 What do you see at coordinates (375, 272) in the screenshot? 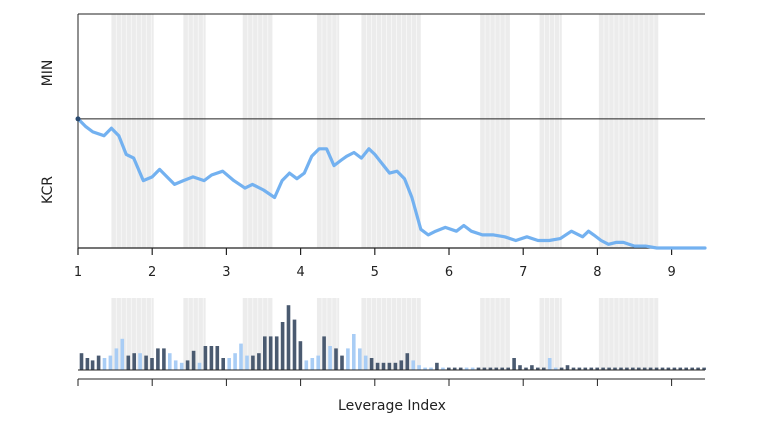
I see `x-tick-labels: 1 2 3 4 5 6 7 8 9` at bounding box center [375, 272].